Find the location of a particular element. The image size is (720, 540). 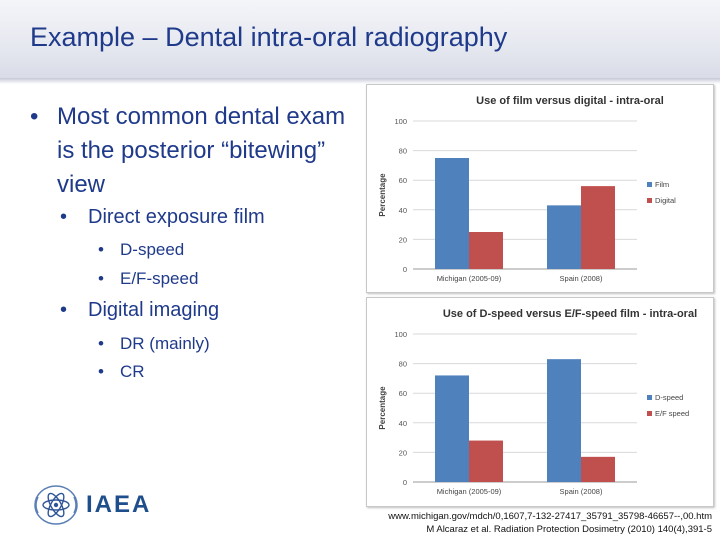

iaea-logo-text: IAEA is located at coordinates (119, 504).